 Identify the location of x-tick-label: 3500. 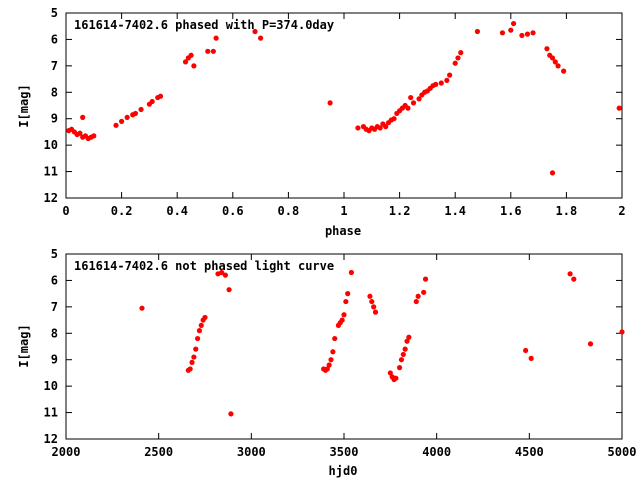
(344, 452).